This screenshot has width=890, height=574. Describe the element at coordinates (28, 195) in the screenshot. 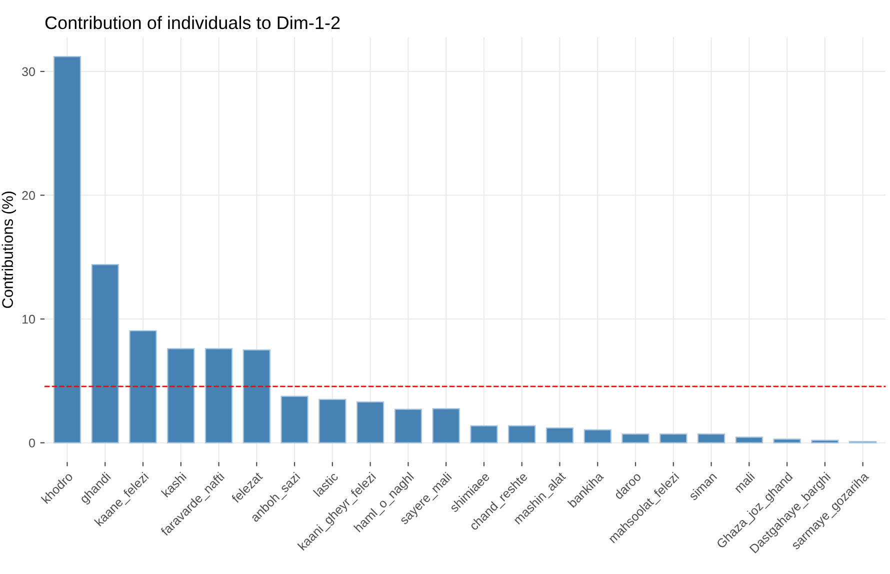

I see `y-tick-label: 20` at that location.